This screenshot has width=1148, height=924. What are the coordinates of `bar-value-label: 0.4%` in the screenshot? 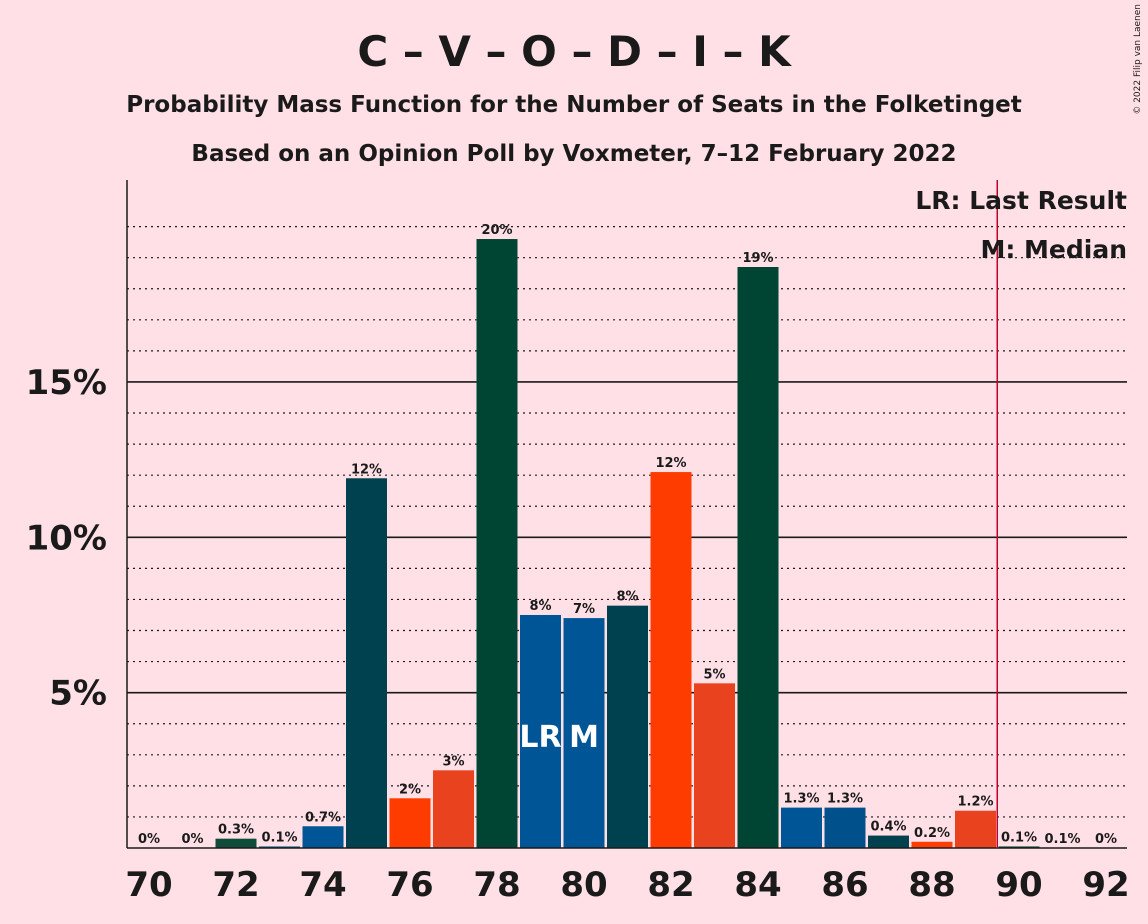 It's located at (888, 827).